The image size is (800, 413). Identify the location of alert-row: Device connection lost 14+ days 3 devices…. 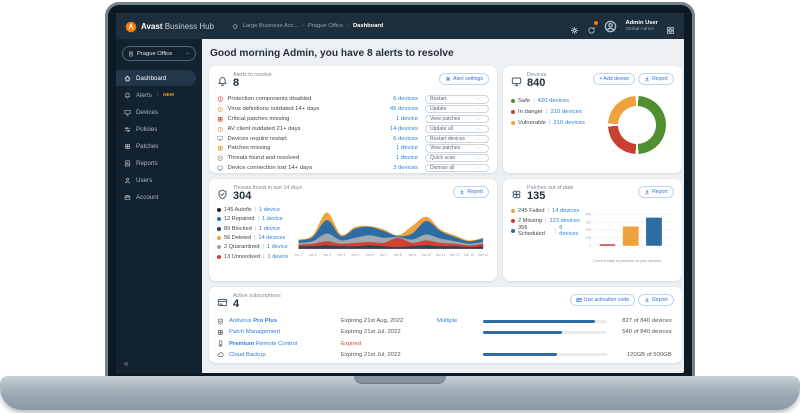
(353, 168).